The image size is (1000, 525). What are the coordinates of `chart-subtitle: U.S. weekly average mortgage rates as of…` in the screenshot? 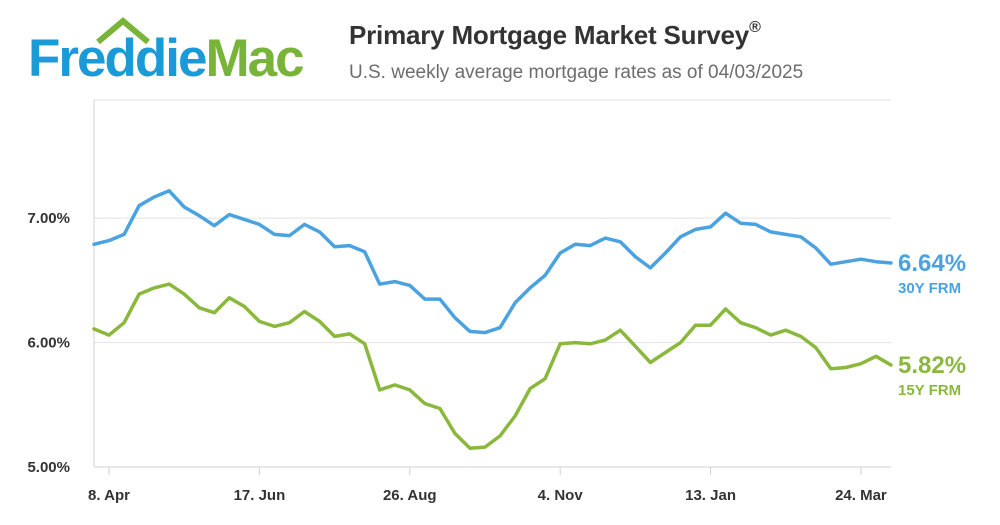 It's located at (576, 72).